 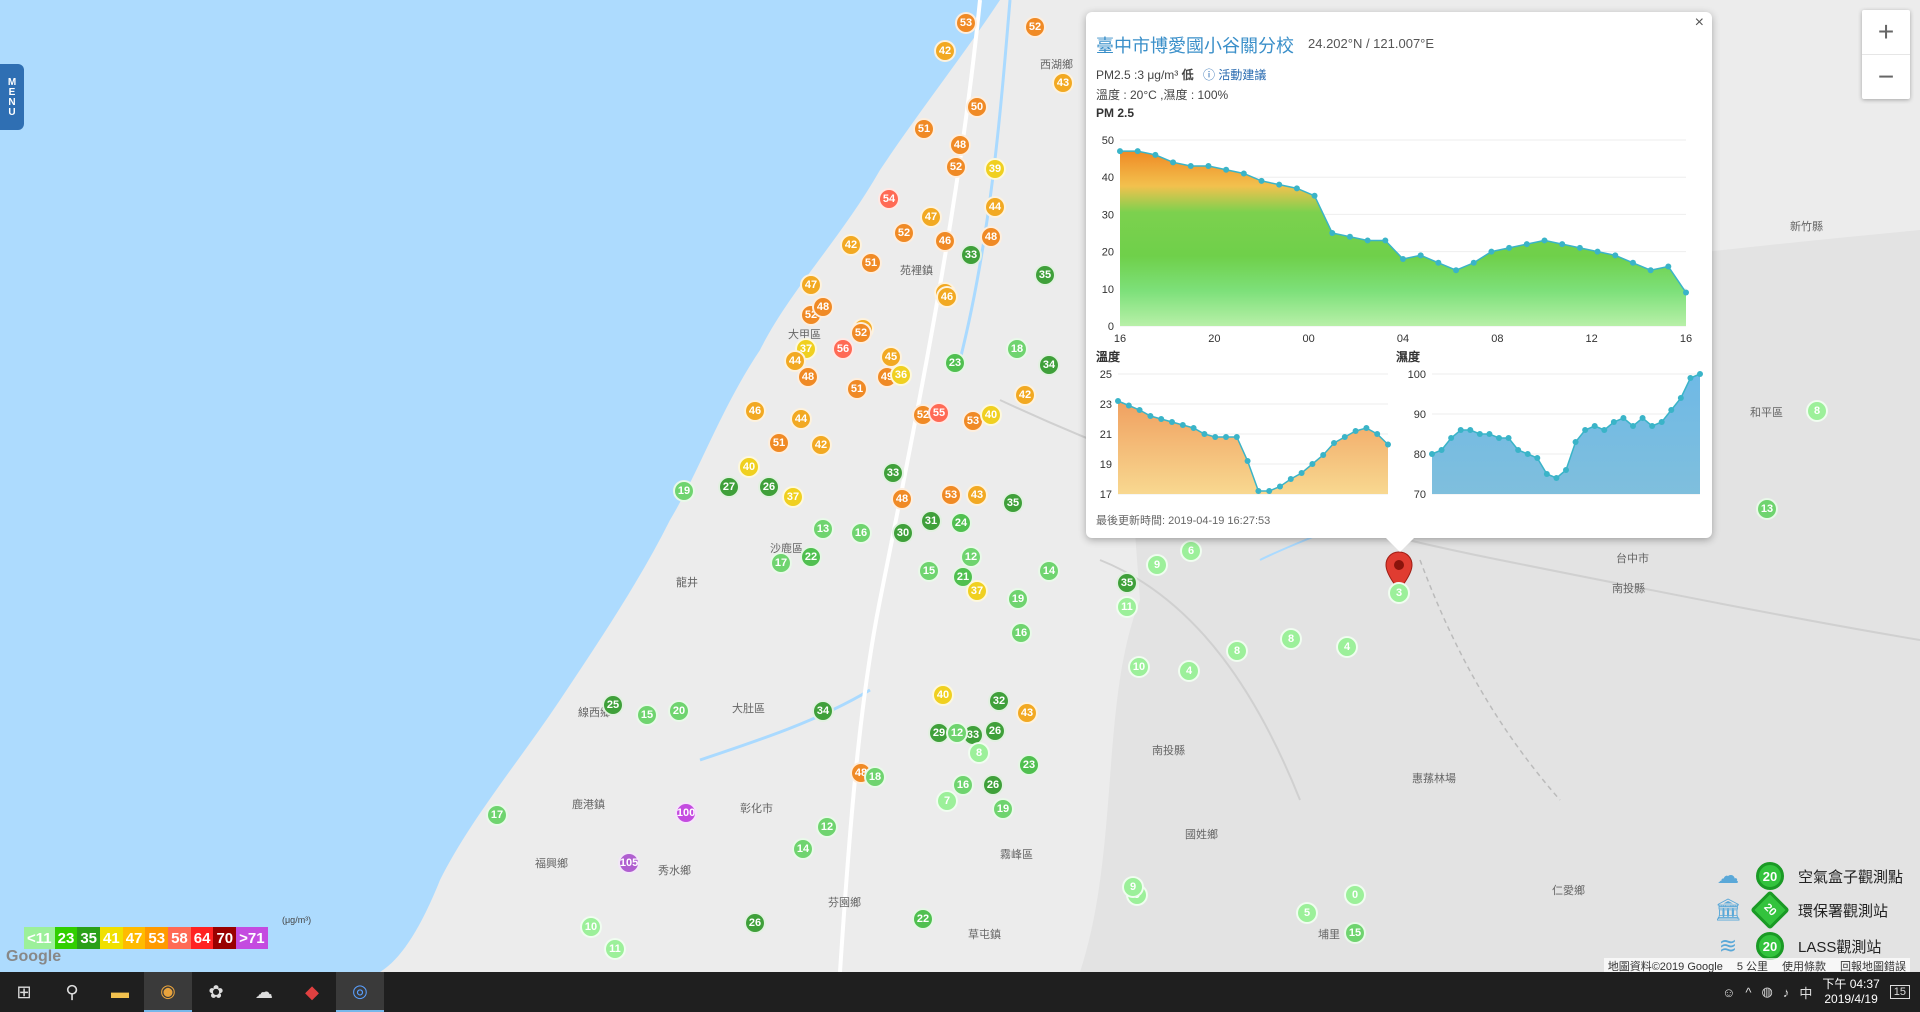 I want to click on station-marker: 45, so click(x=891, y=357).